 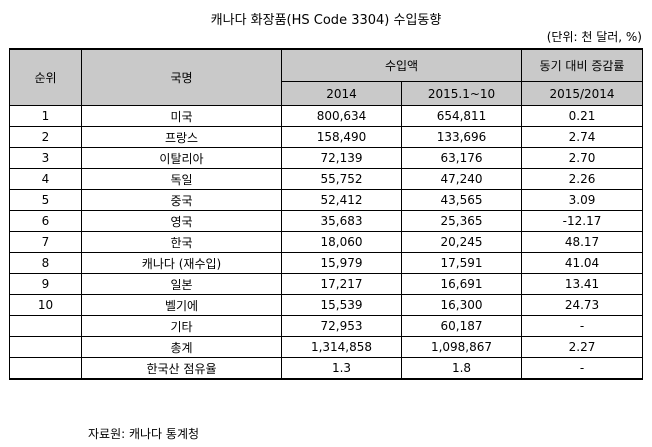 What do you see at coordinates (45, 284) in the screenshot?
I see `rank-cell: 9` at bounding box center [45, 284].